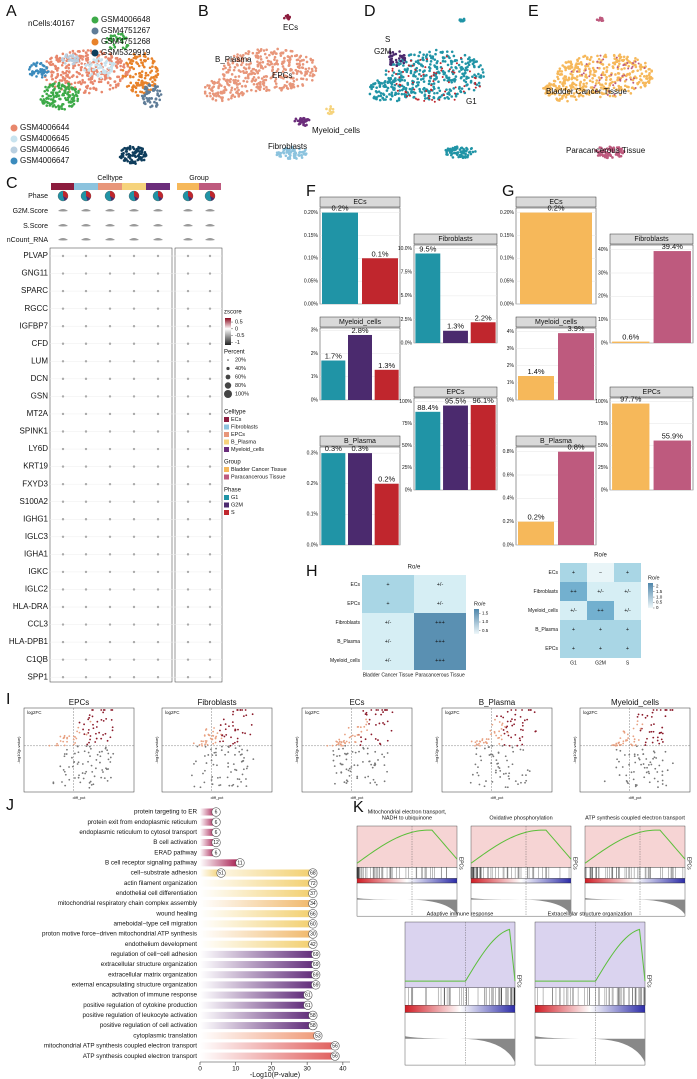  What do you see at coordinates (35, 226) in the screenshot?
I see `track-label: S.Score` at bounding box center [35, 226].